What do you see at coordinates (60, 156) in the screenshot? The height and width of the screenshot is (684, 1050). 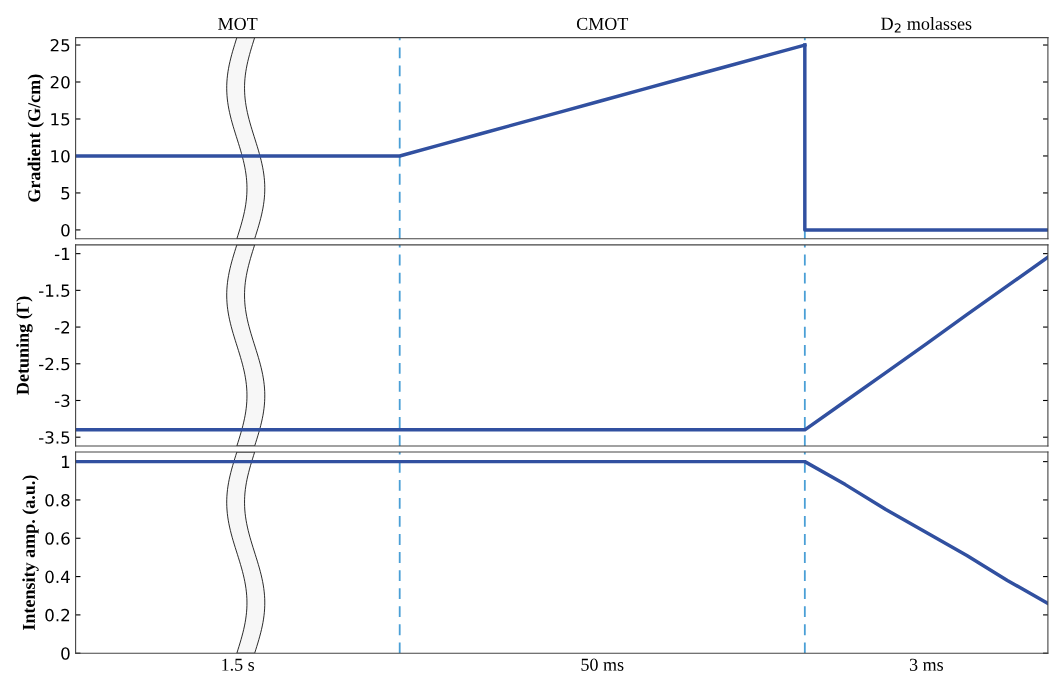 I see `y-tick-label: 10` at bounding box center [60, 156].